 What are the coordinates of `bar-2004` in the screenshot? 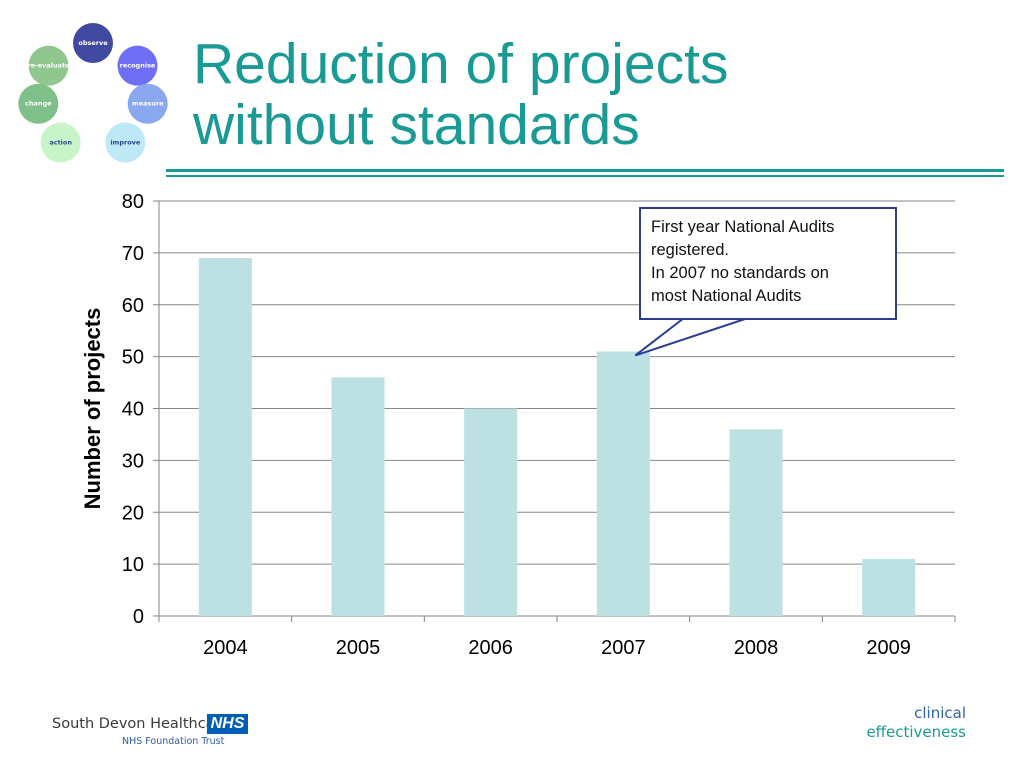 It's located at (225, 437).